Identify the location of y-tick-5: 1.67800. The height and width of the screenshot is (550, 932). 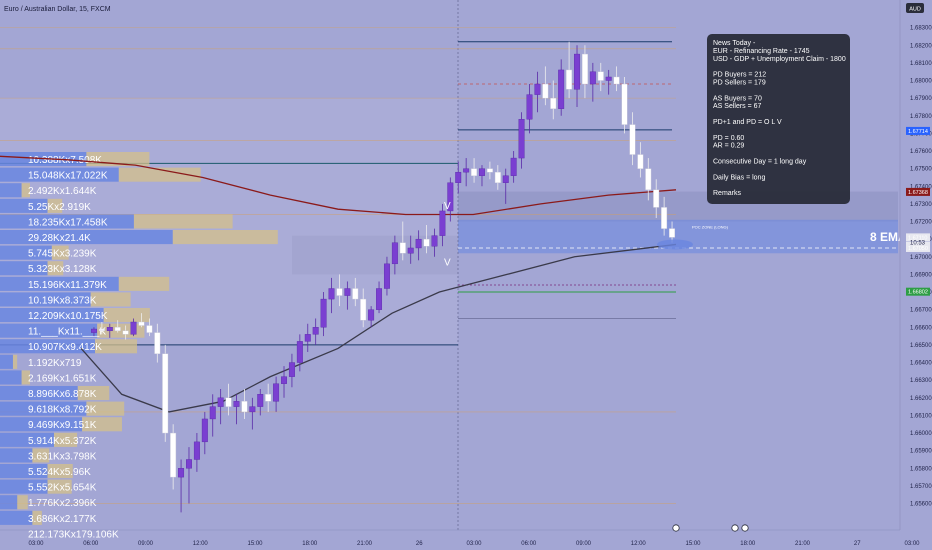
(921, 117).